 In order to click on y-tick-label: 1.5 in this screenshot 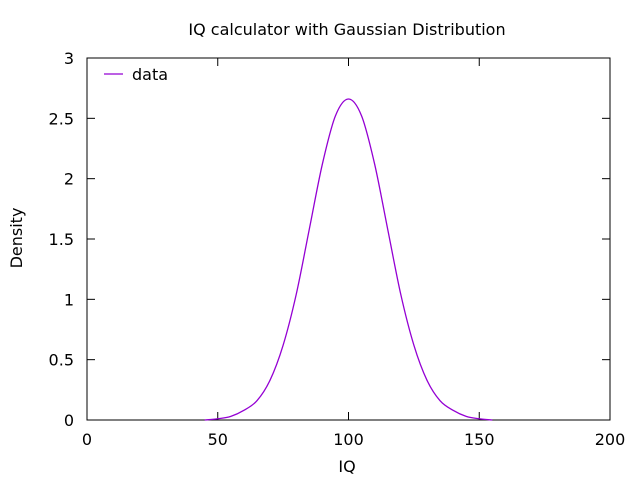, I will do `click(61, 239)`.